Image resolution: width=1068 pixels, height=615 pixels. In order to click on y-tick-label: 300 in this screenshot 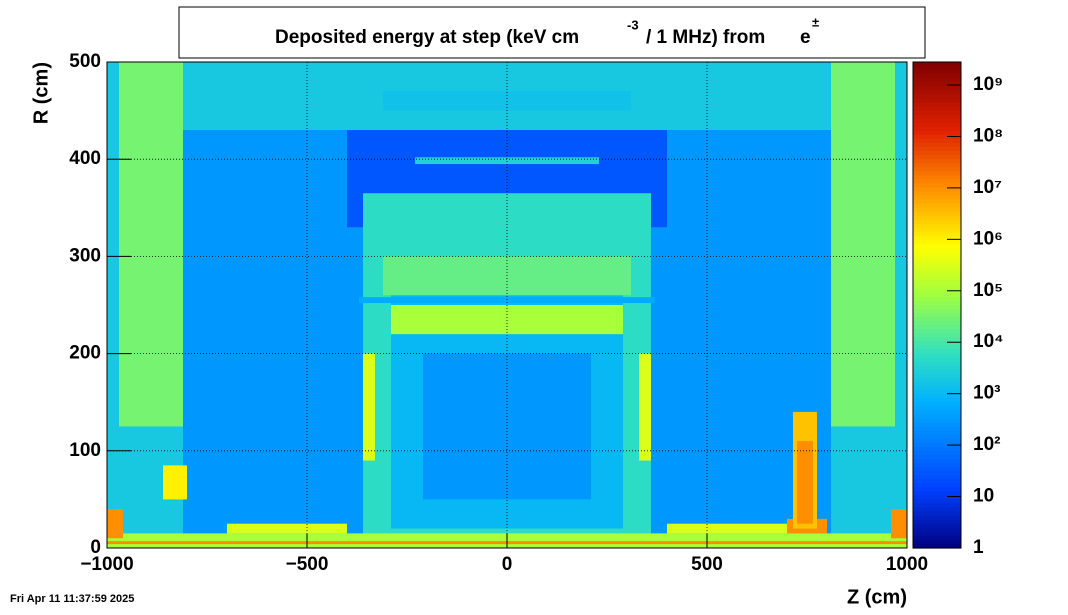, I will do `click(85, 255)`.